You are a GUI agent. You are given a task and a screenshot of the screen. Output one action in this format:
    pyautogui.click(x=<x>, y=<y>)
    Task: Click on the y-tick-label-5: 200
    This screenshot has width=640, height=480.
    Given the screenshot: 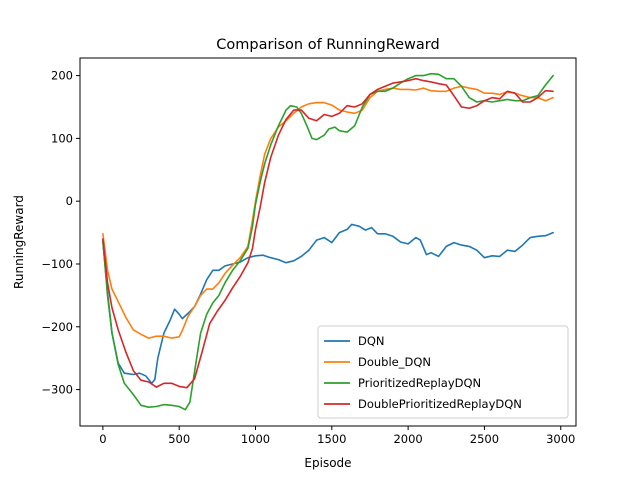 What is the action you would take?
    pyautogui.click(x=62, y=76)
    